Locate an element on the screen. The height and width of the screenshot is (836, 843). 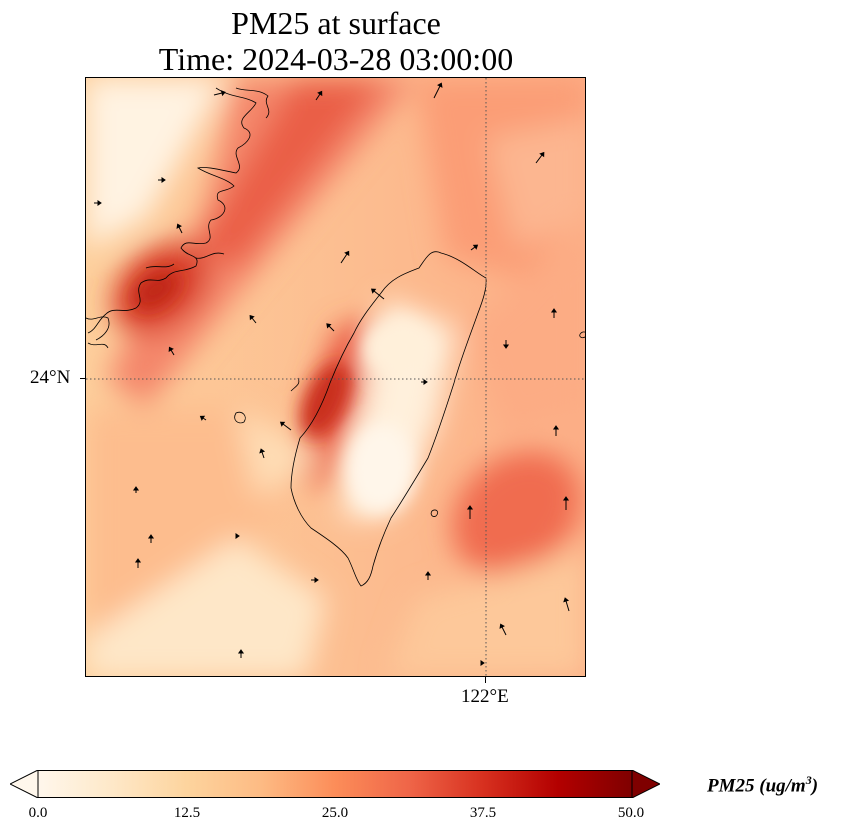
colorbar-gradient is located at coordinates (335, 784).